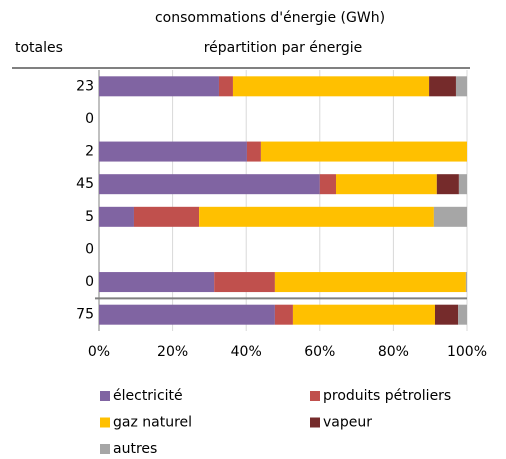 This screenshot has height=459, width=506. What do you see at coordinates (89, 152) in the screenshot?
I see `y-tick-label: 2` at bounding box center [89, 152].